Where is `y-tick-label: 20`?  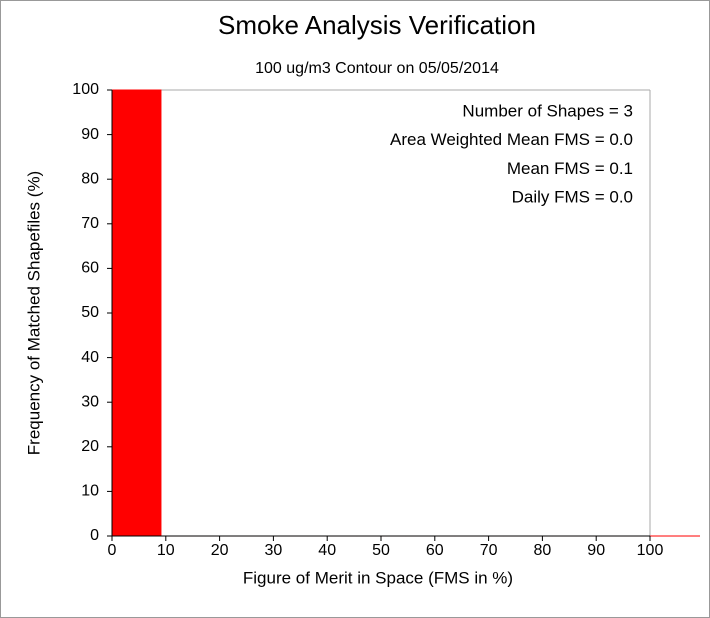
y-tick-label: 20 is located at coordinates (90, 446).